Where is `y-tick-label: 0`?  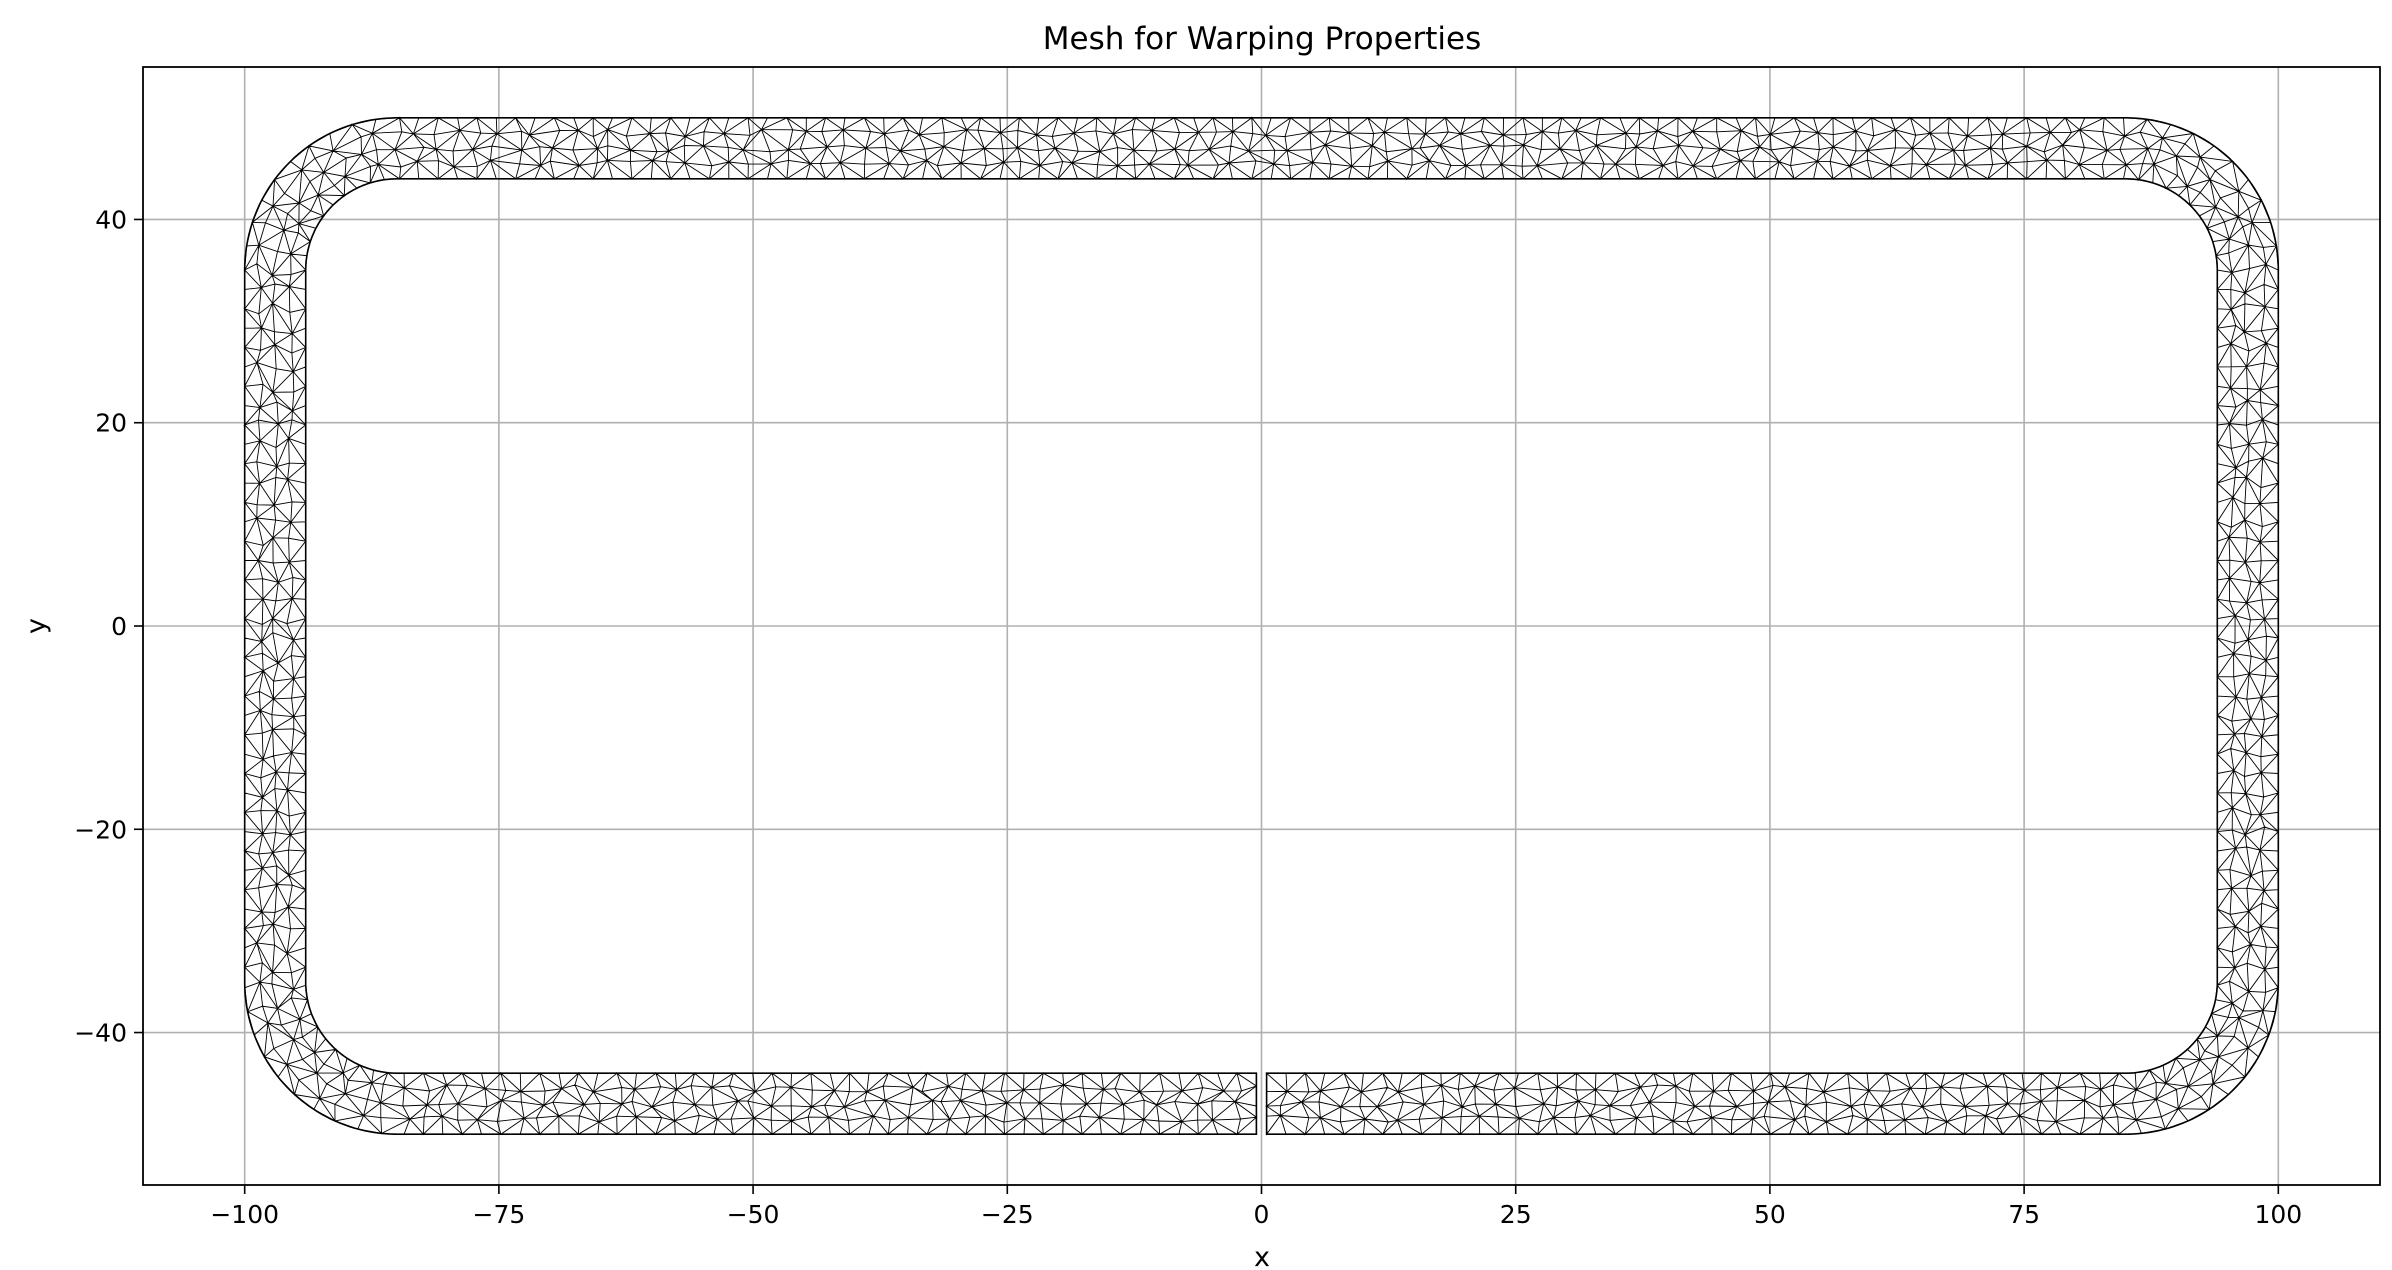
y-tick-label: 0 is located at coordinates (119, 626).